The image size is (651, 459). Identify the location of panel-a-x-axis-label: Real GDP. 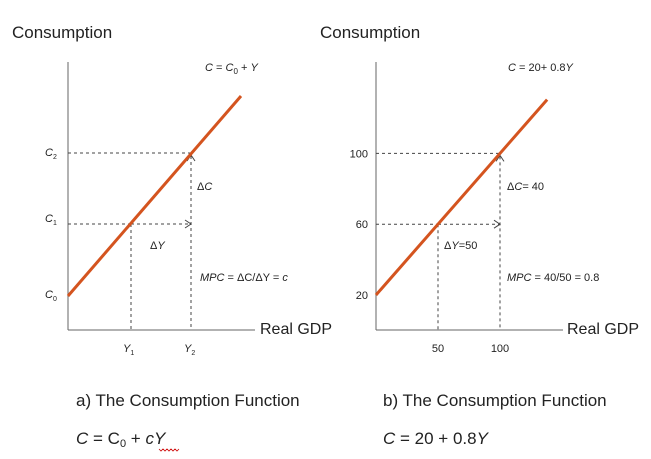
(296, 329).